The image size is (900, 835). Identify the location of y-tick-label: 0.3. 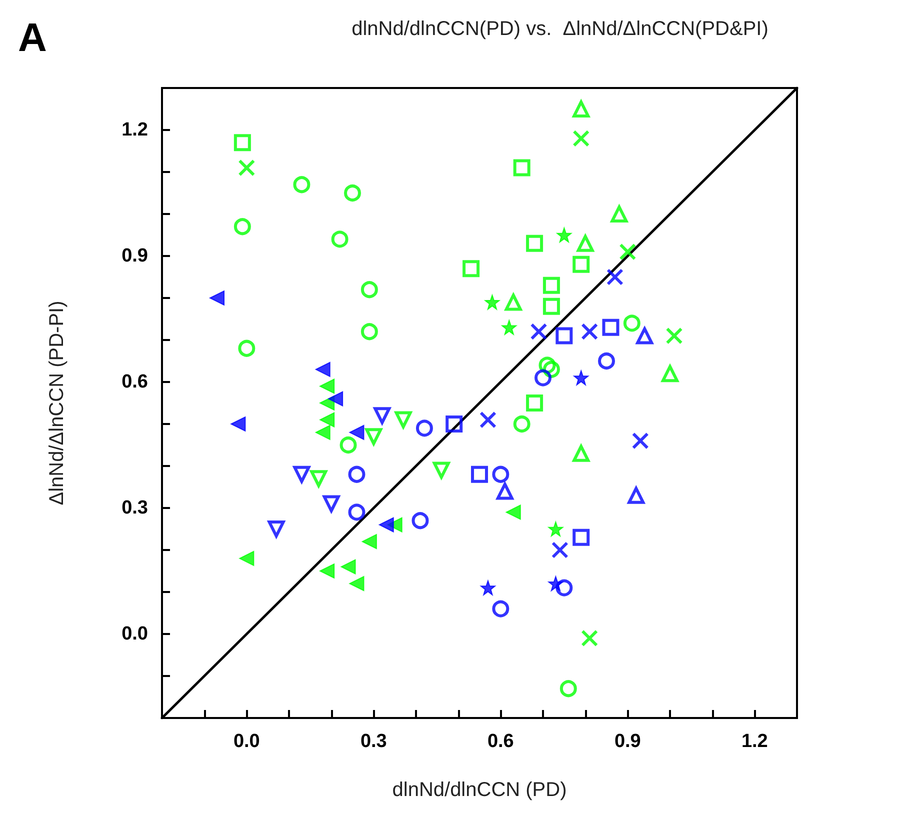
(135, 508).